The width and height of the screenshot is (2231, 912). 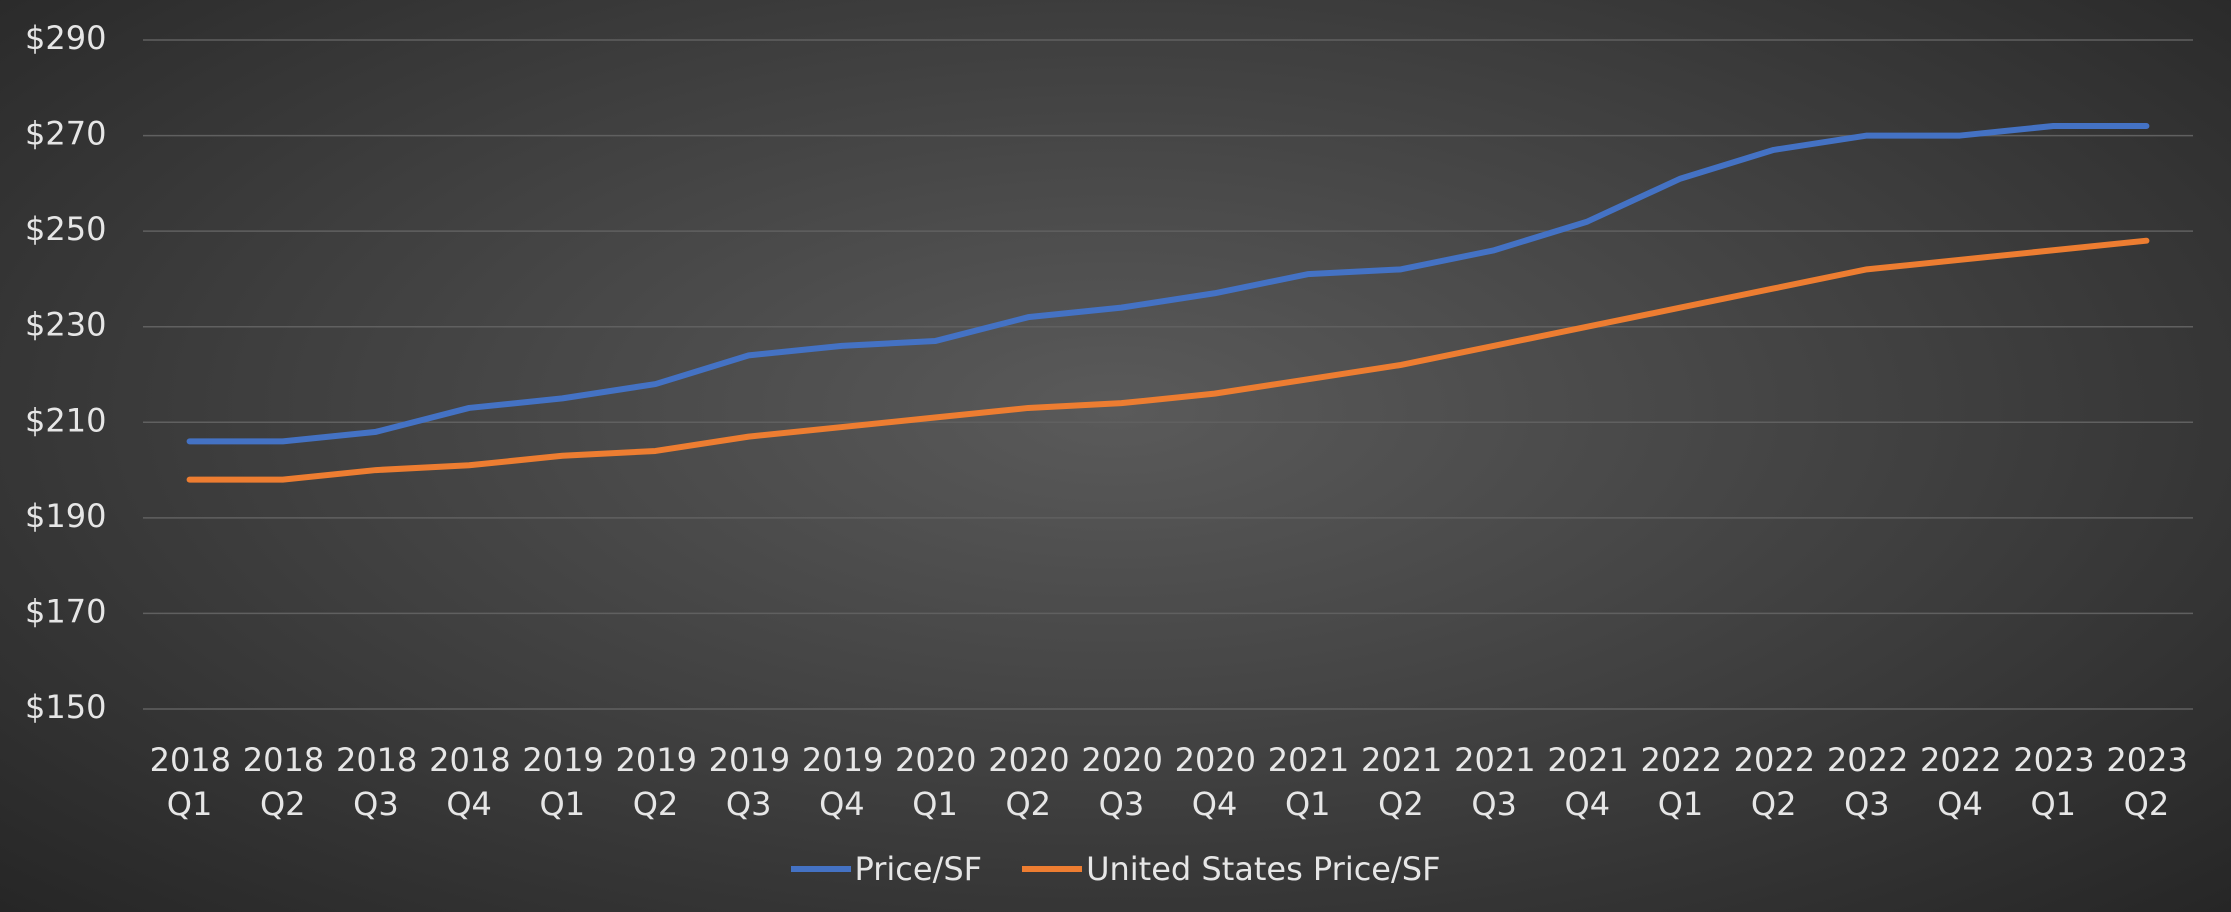 What do you see at coordinates (65, 516) in the screenshot?
I see `y-tick-label: $190` at bounding box center [65, 516].